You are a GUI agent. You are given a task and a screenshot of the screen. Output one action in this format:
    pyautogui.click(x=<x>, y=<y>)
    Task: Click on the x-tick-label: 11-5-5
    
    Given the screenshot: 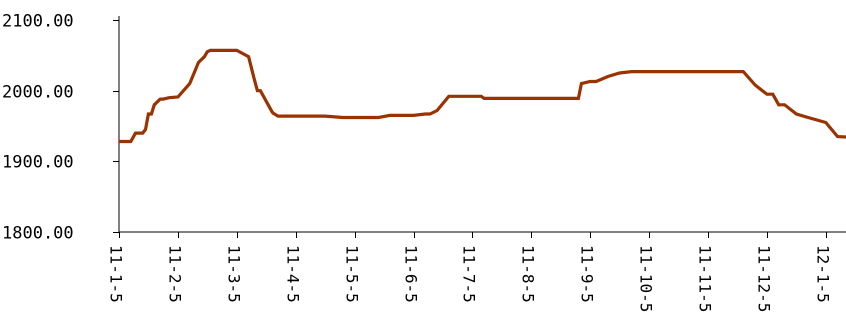 What is the action you would take?
    pyautogui.click(x=352, y=274)
    